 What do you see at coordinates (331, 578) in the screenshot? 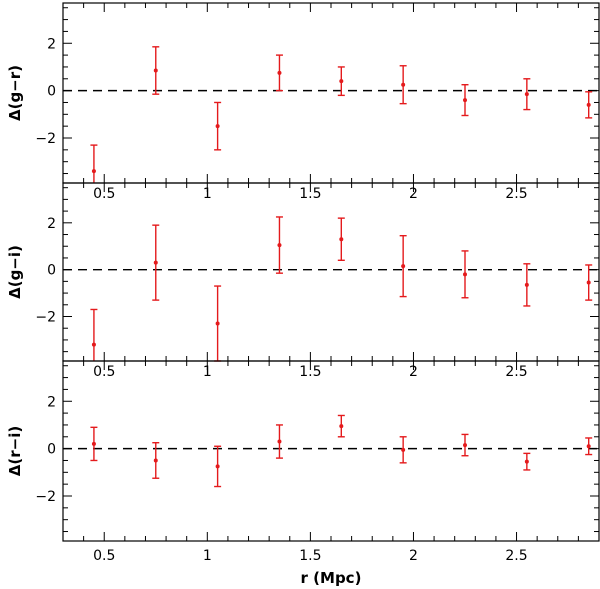
I see `x-axis-label: r (Mpc)` at bounding box center [331, 578].